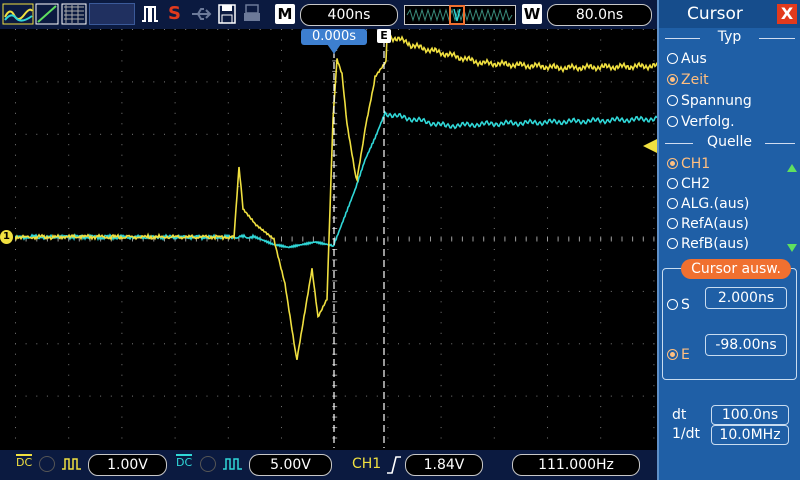  I want to click on typ-option-3: Verfolg., so click(701, 122).